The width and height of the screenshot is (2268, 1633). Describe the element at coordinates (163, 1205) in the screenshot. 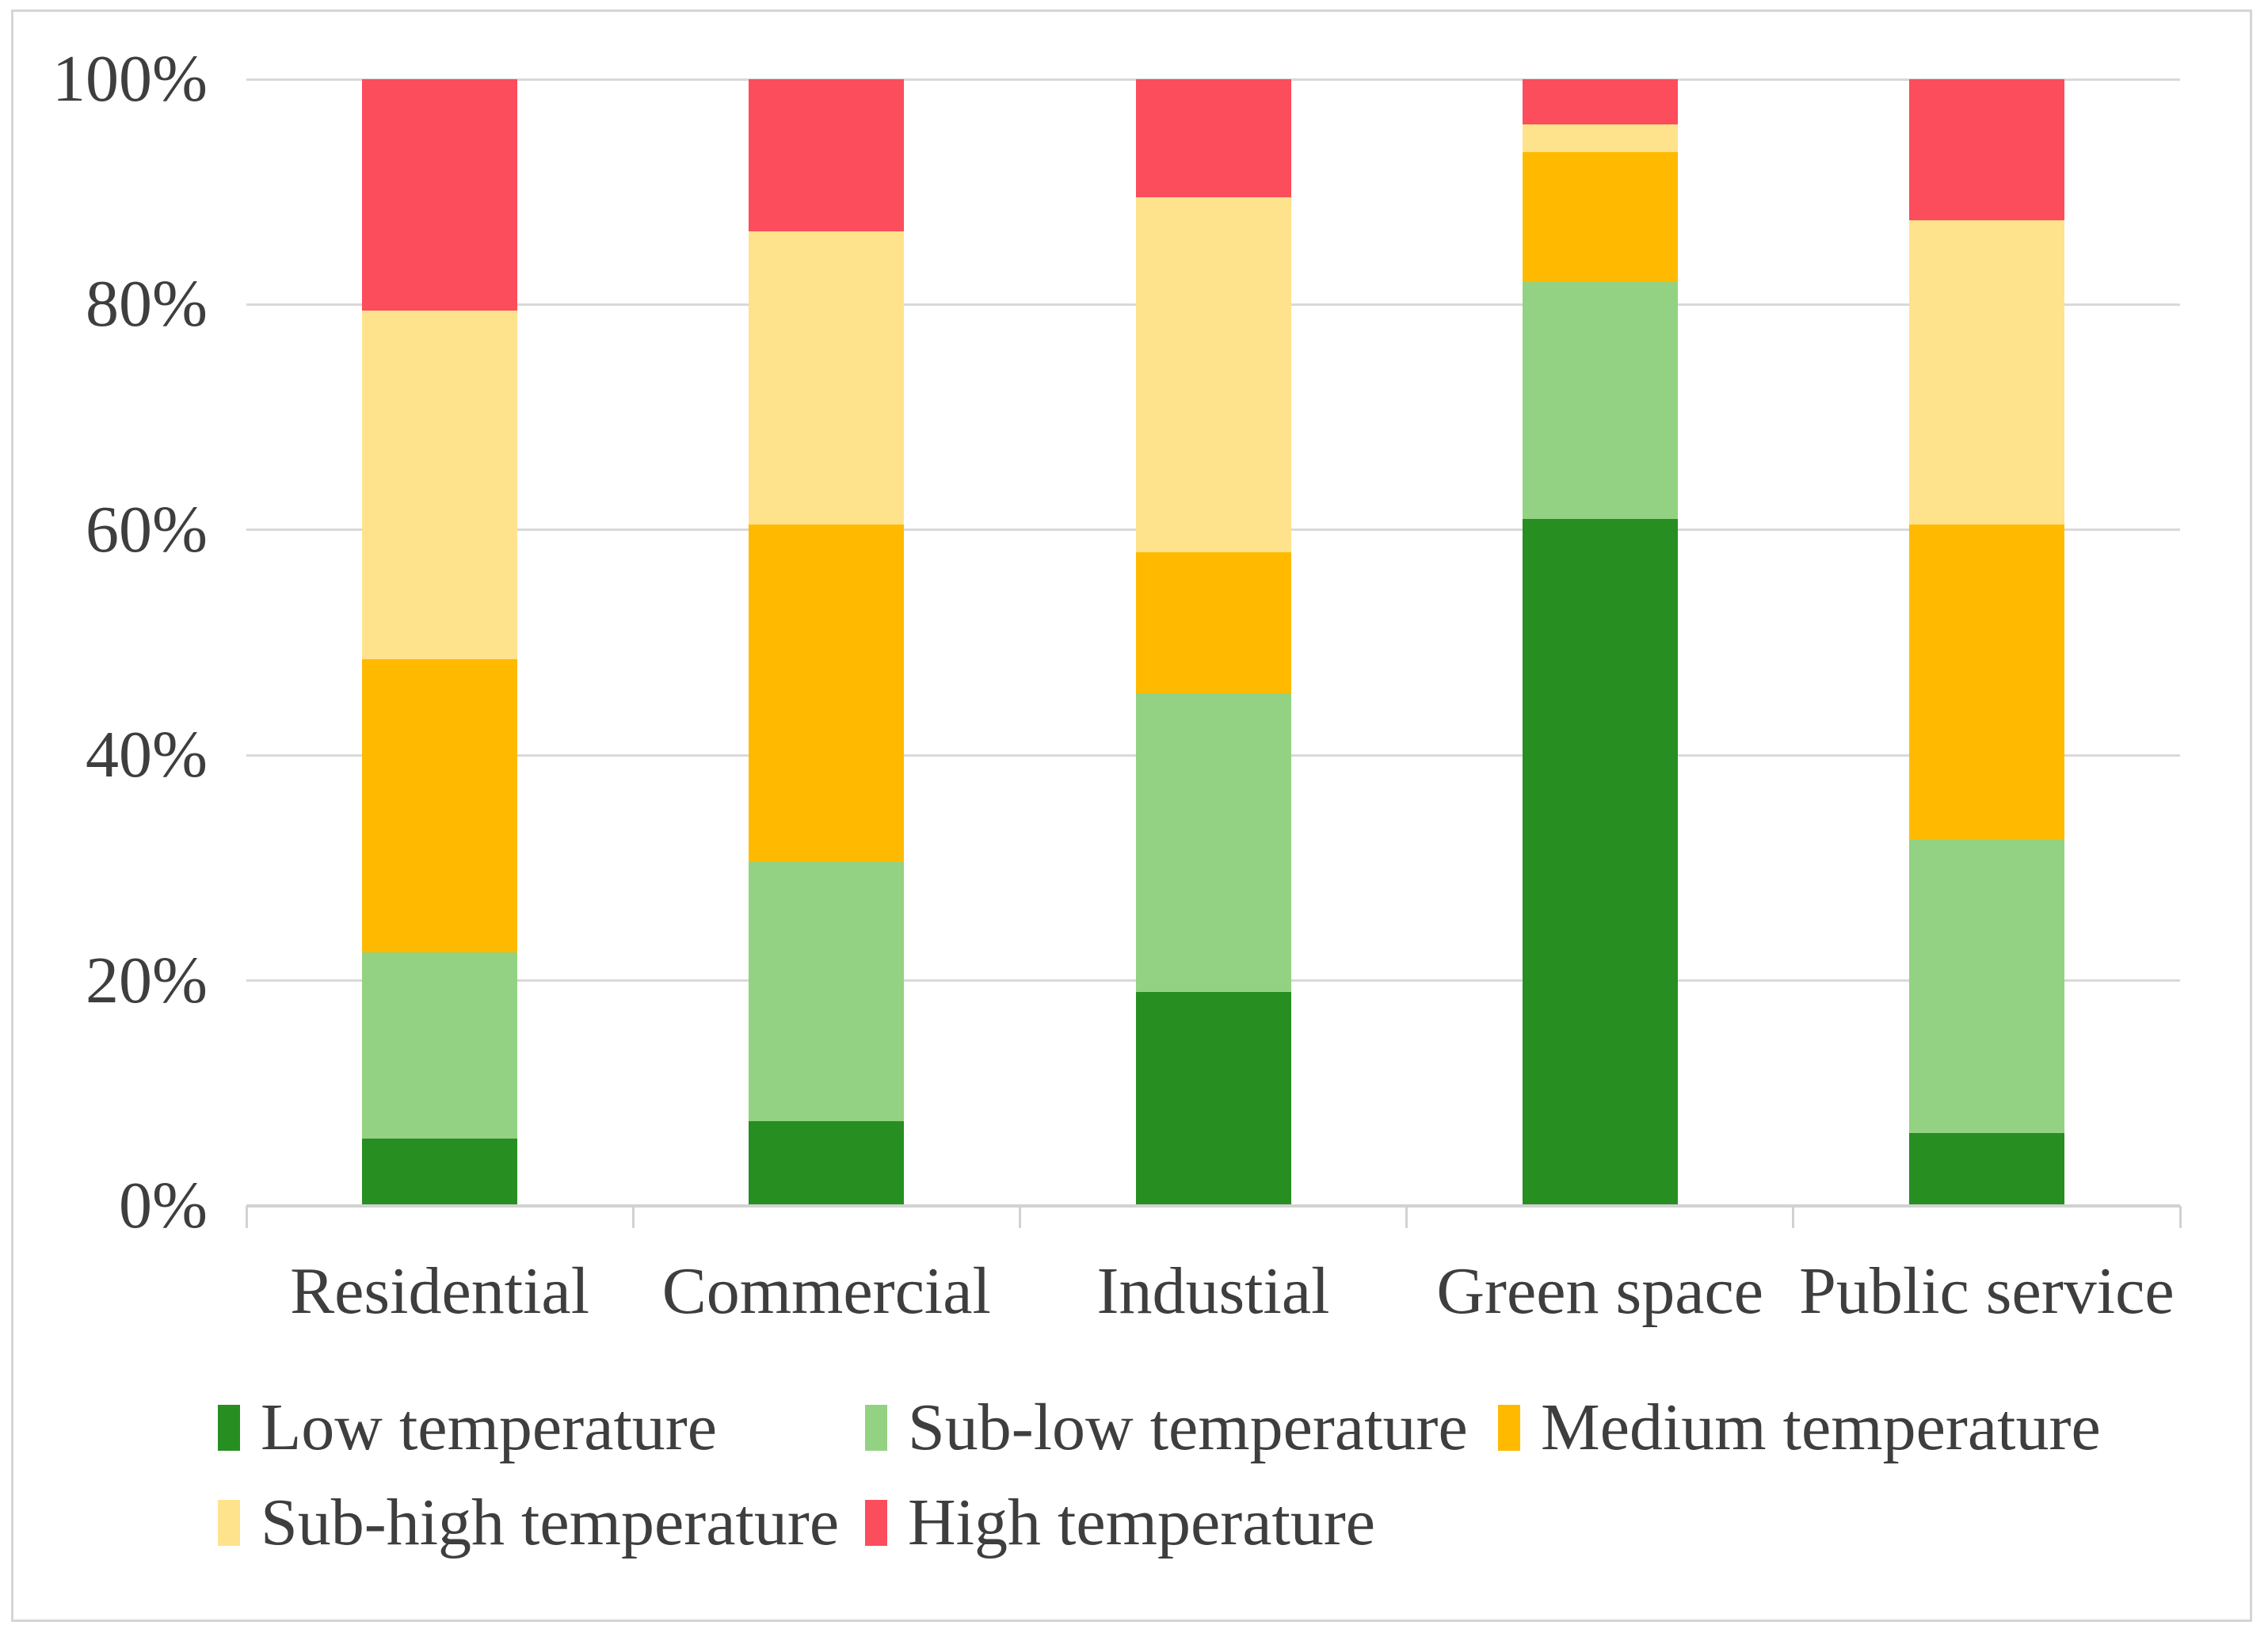

I see `y-tick-label: 0%` at that location.